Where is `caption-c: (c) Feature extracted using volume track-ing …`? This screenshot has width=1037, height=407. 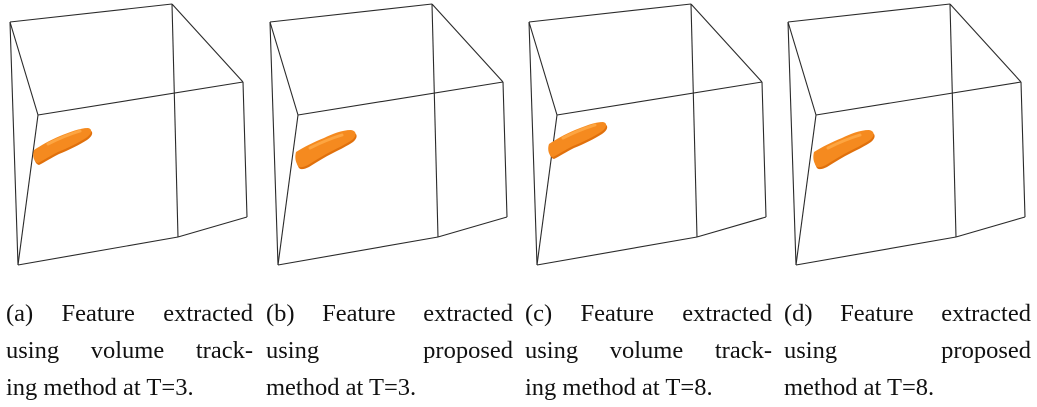
caption-c: (c) Feature extracted using volume track-ing … is located at coordinates (648, 350).